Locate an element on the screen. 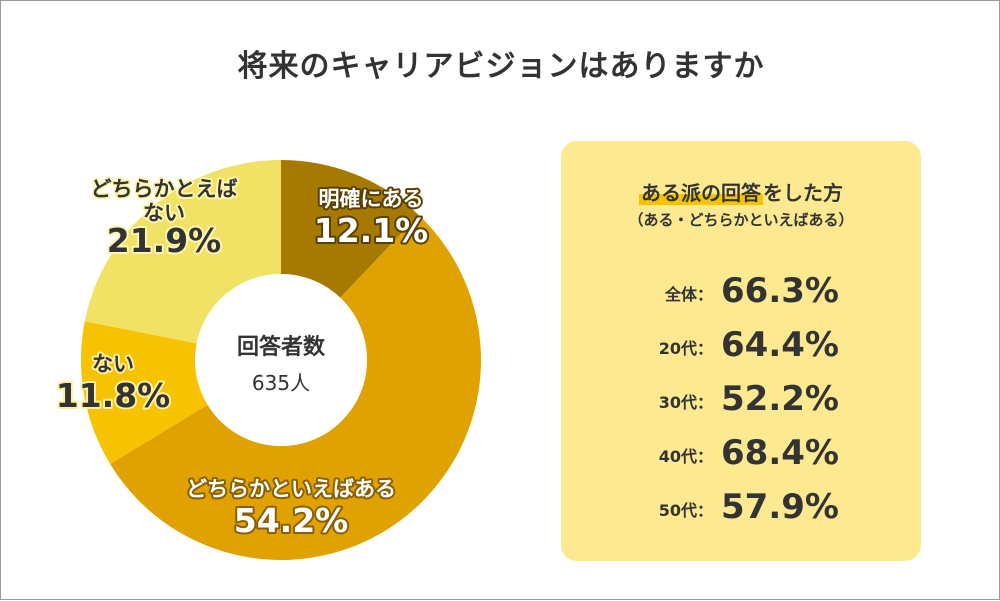 Image resolution: width=1000 pixels, height=601 pixels. center-value: 635人 is located at coordinates (281, 383).